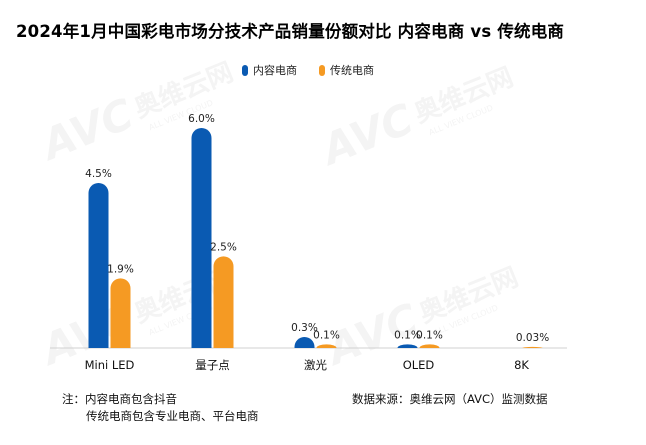 Image resolution: width=646 pixels, height=445 pixels. Describe the element at coordinates (521, 365) in the screenshot. I see `x-tick-label: 8K` at that location.